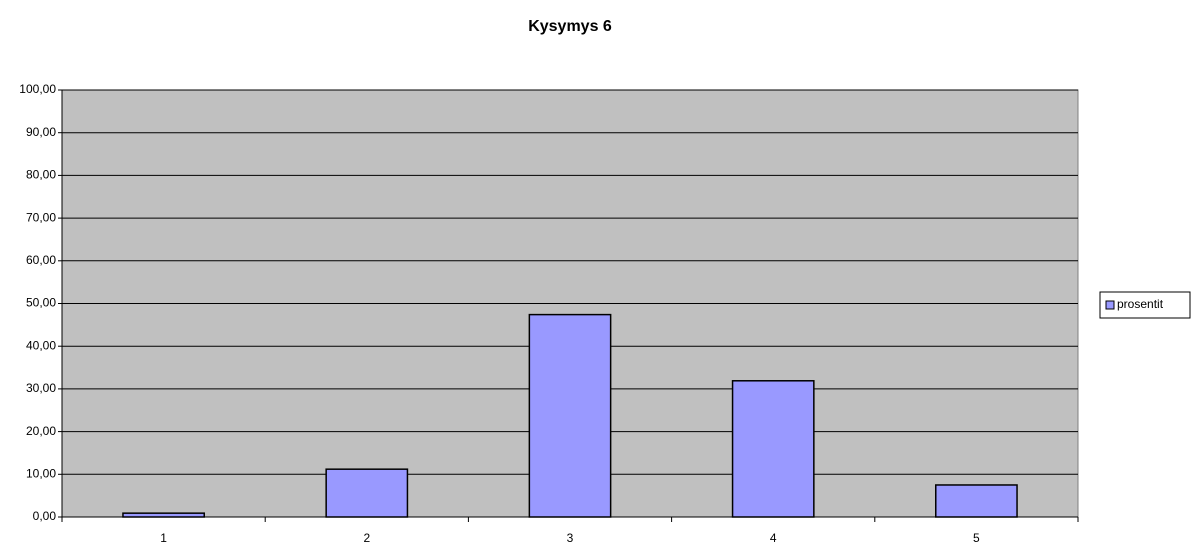  What do you see at coordinates (41, 473) in the screenshot?
I see `y-tick-label: 10,00` at bounding box center [41, 473].